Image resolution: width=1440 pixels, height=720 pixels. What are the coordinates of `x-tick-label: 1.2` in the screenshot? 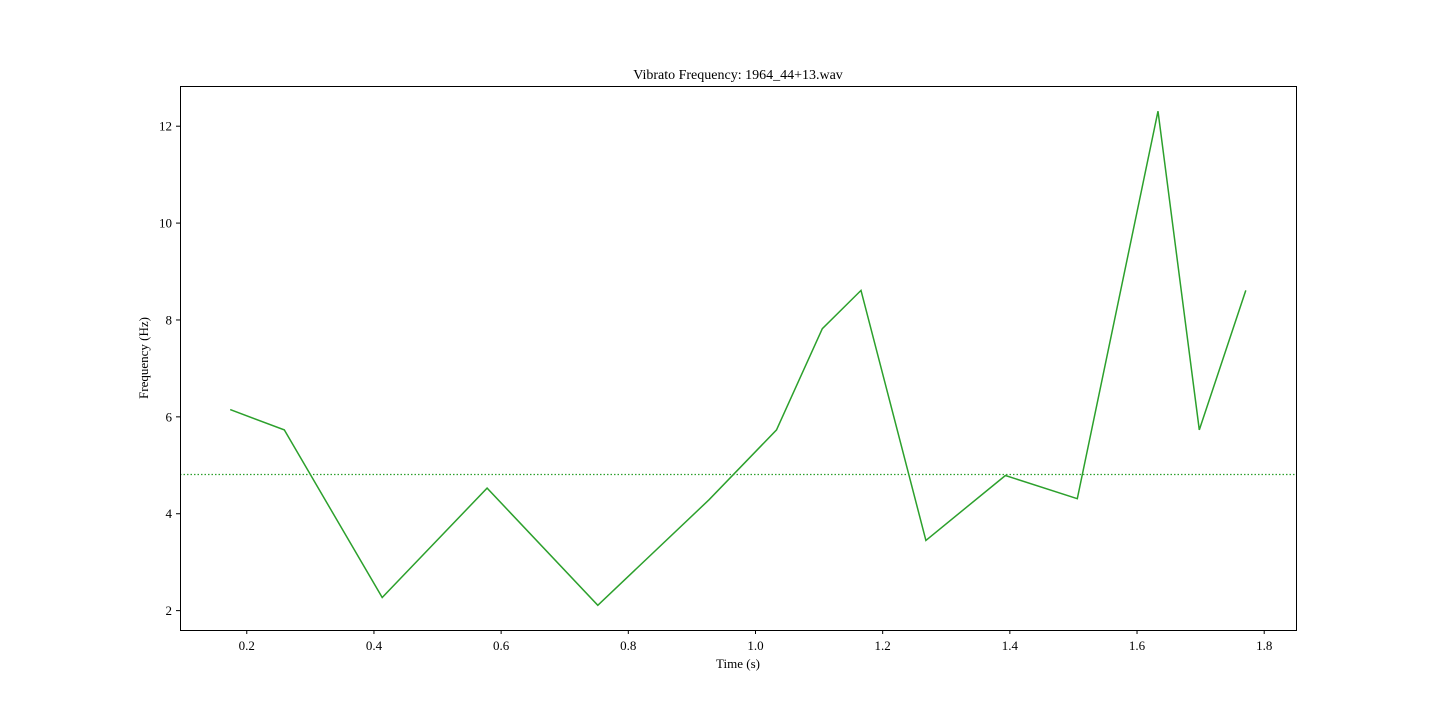 It's located at (883, 645).